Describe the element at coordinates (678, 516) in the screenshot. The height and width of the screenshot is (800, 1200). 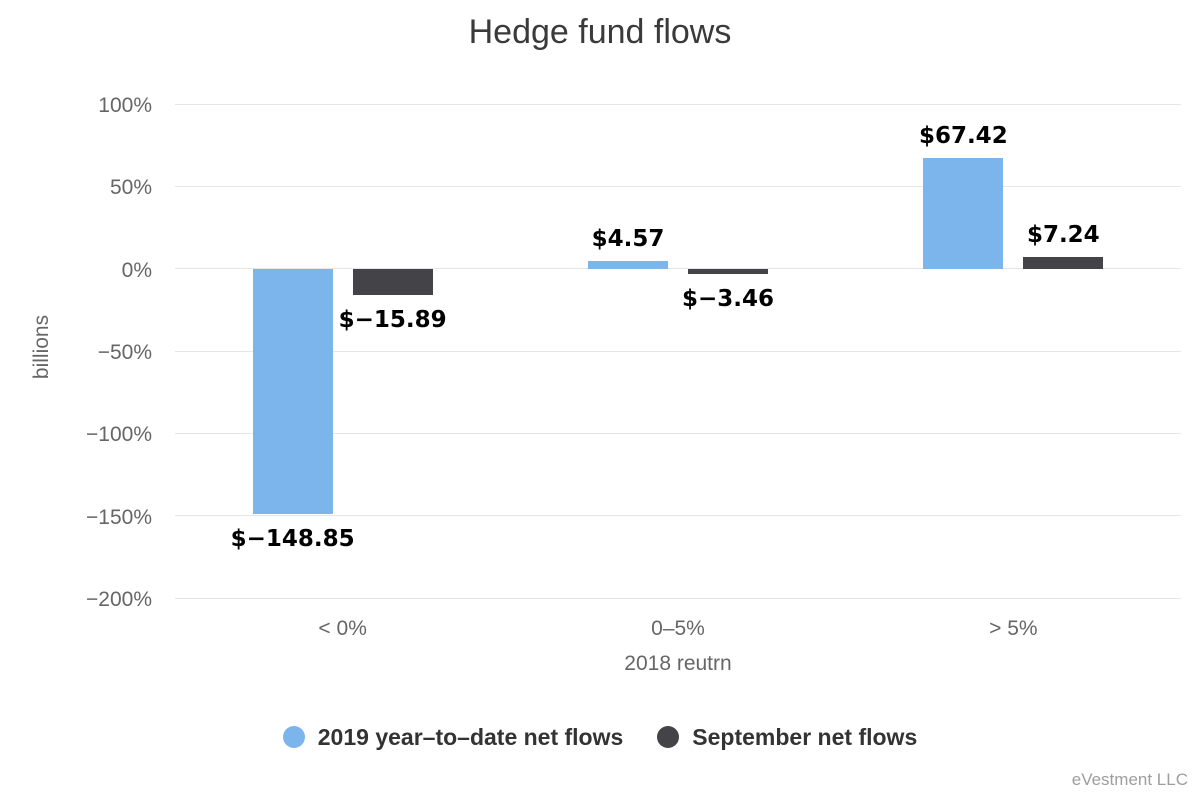
I see `gridline--150` at that location.